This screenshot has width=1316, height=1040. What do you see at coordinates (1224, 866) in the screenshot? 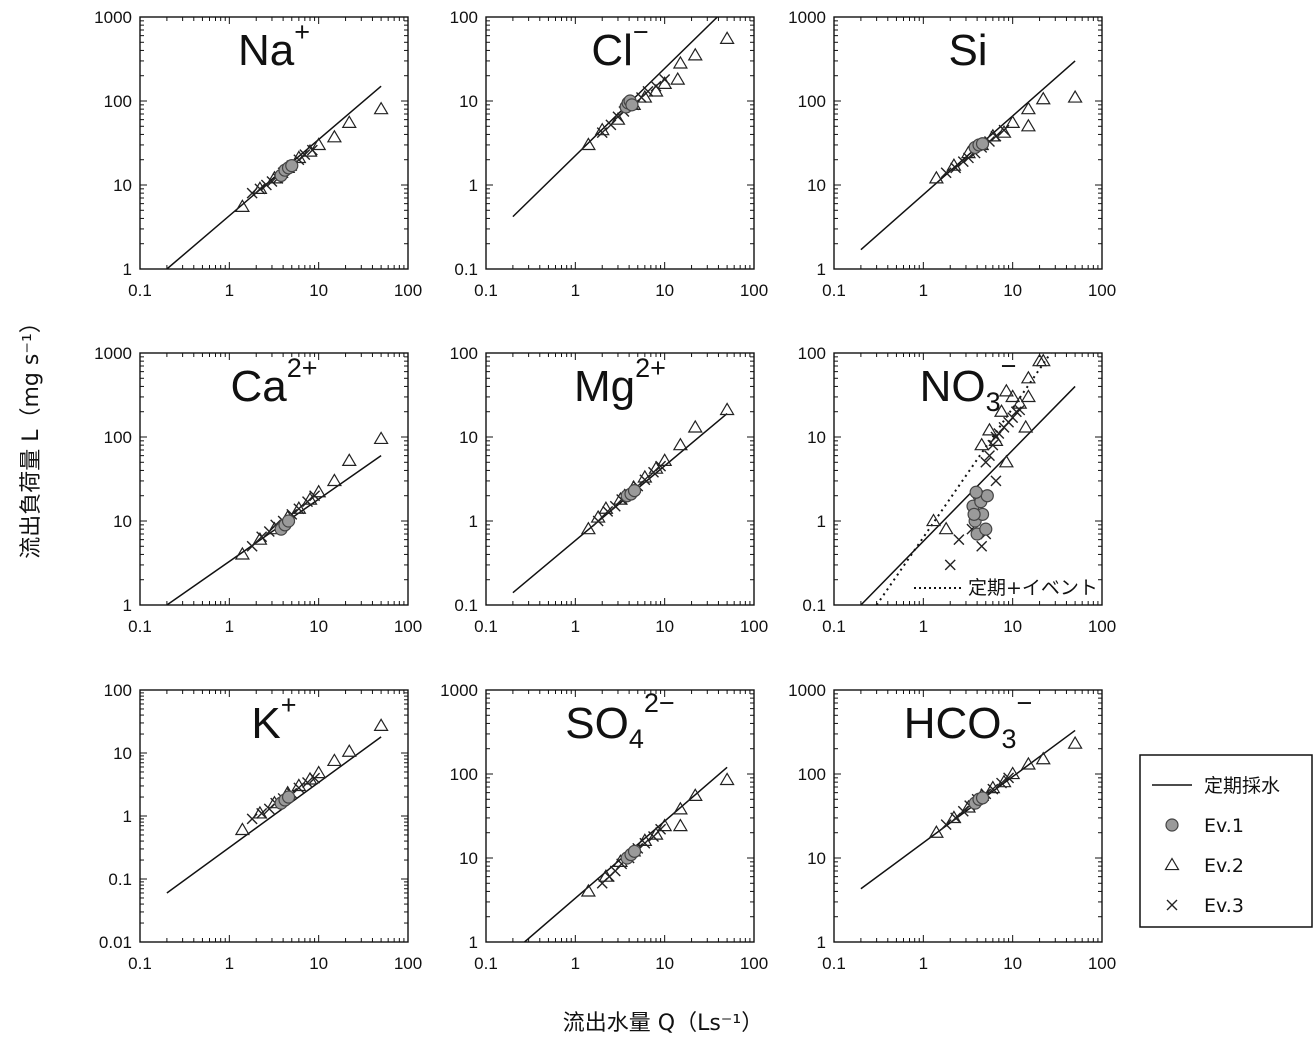
I see `legend-label: Ev.2` at bounding box center [1224, 866].